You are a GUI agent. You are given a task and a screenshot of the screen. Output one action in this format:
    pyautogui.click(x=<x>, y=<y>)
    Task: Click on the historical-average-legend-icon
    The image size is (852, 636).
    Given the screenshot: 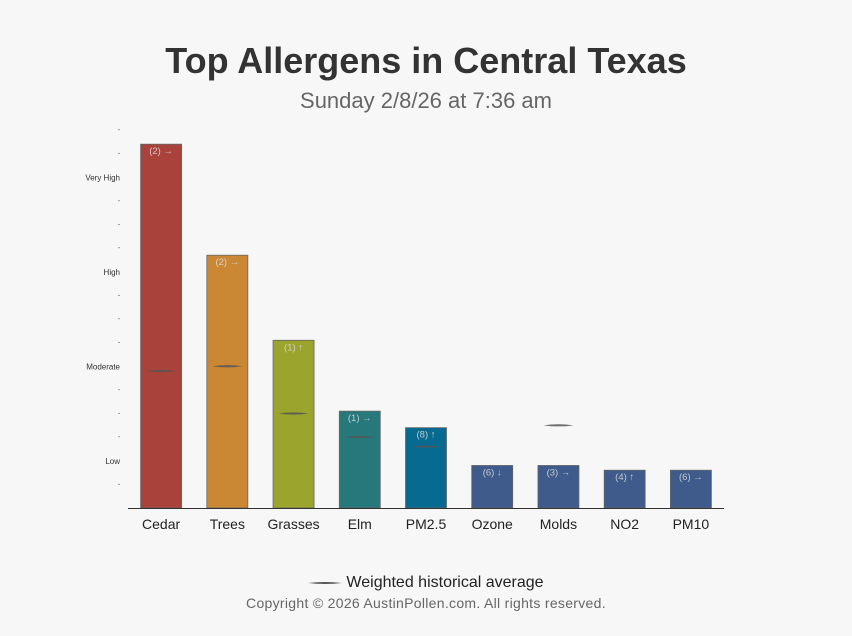 What is the action you would take?
    pyautogui.click(x=325, y=582)
    